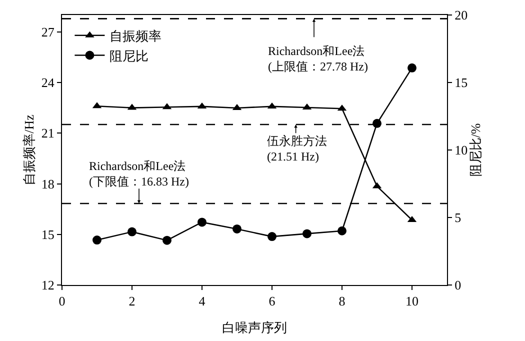  I want to click on legend-label: 阻尼比, so click(129, 56).